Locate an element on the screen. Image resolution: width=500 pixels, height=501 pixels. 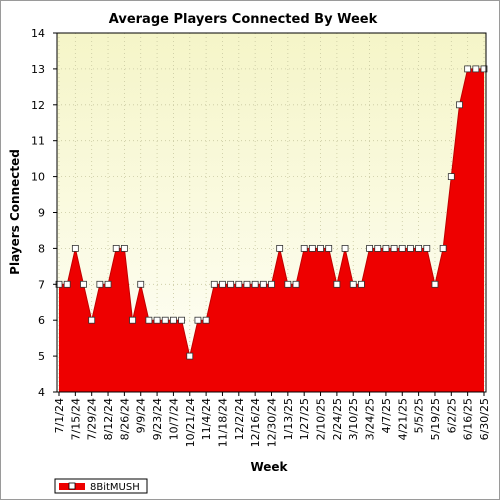
legend-marker is located at coordinates (72, 486).